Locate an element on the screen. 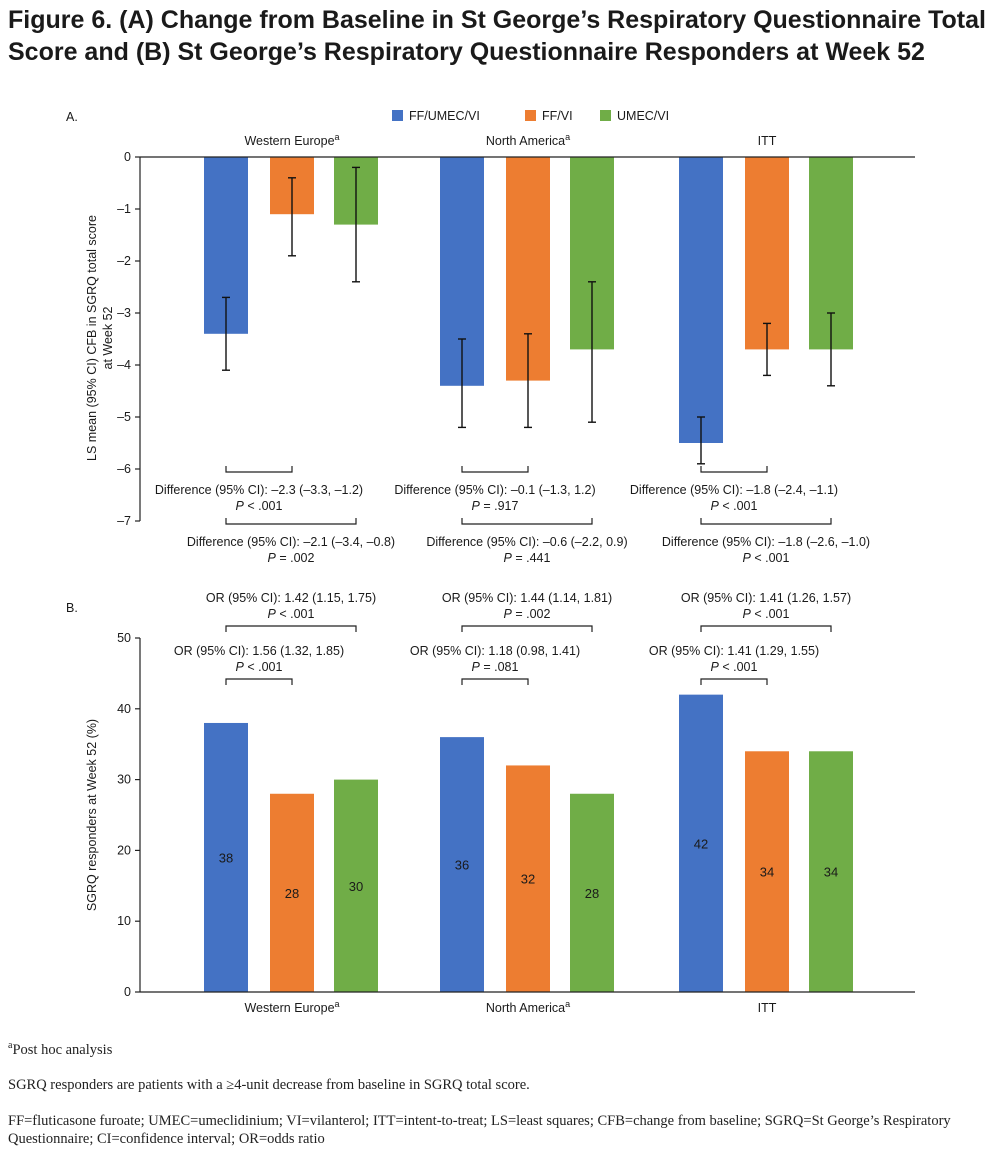  panel-b-y-tick-label: 40 is located at coordinates (124, 709).